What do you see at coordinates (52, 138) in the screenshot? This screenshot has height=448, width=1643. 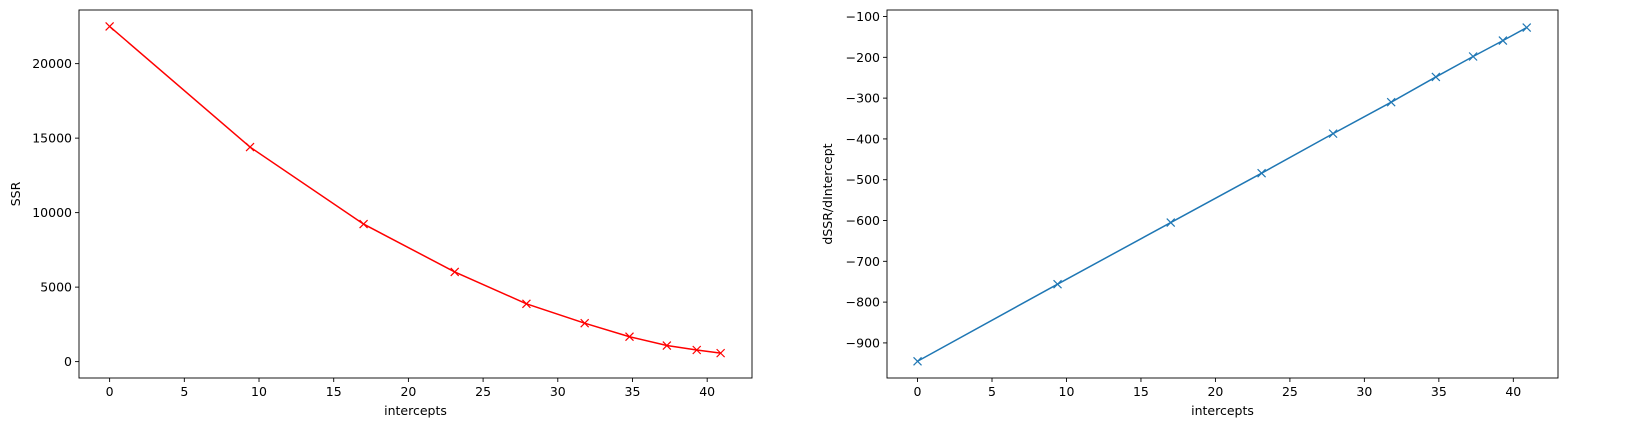 I see `y-tick-label: 15000` at bounding box center [52, 138].